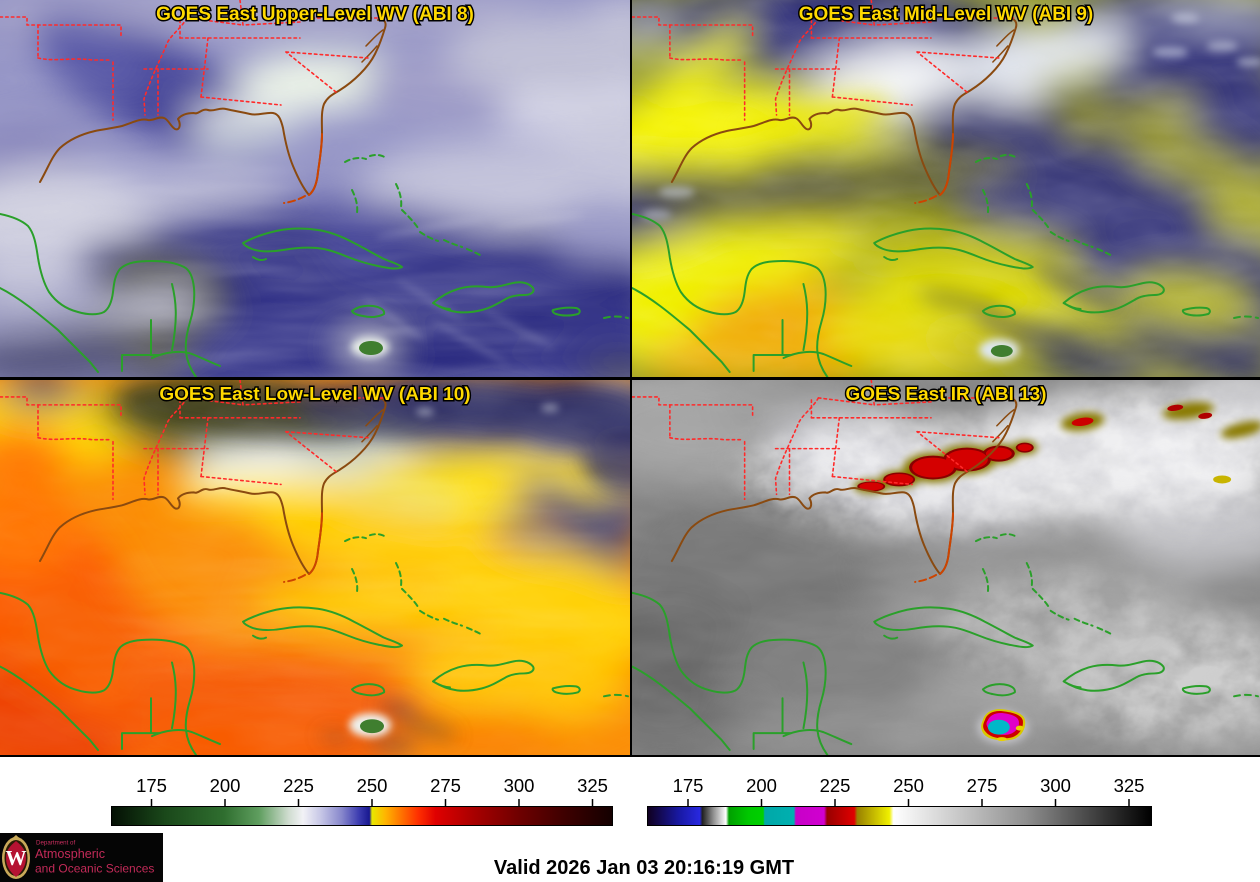 The image size is (1260, 882). Describe the element at coordinates (314, 394) in the screenshot. I see `svg-text:GOES East Low-Level WV (ABI 10: GOES East Low-Level WV (ABI 10)` at that location.